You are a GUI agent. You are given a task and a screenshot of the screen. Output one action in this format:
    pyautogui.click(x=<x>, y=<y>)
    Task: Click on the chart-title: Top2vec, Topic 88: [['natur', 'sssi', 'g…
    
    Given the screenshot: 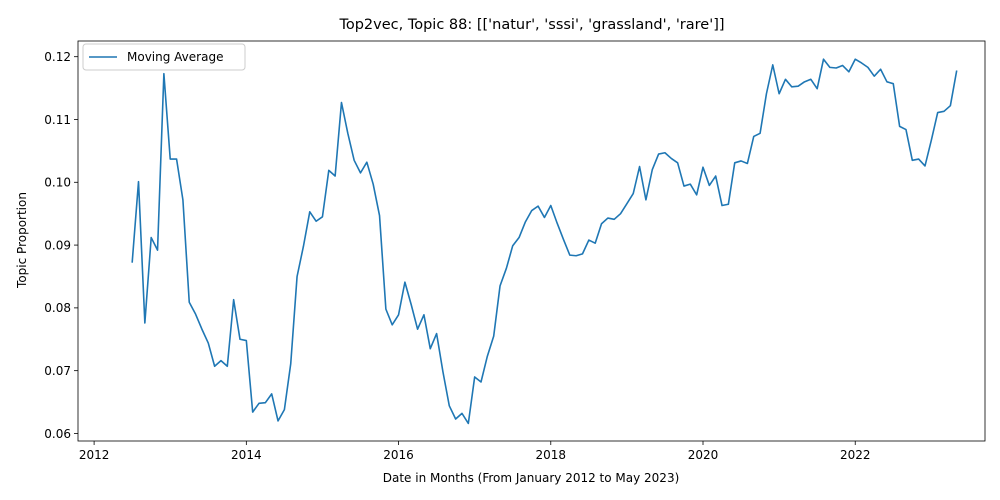 What is the action you would take?
    pyautogui.click(x=531, y=25)
    